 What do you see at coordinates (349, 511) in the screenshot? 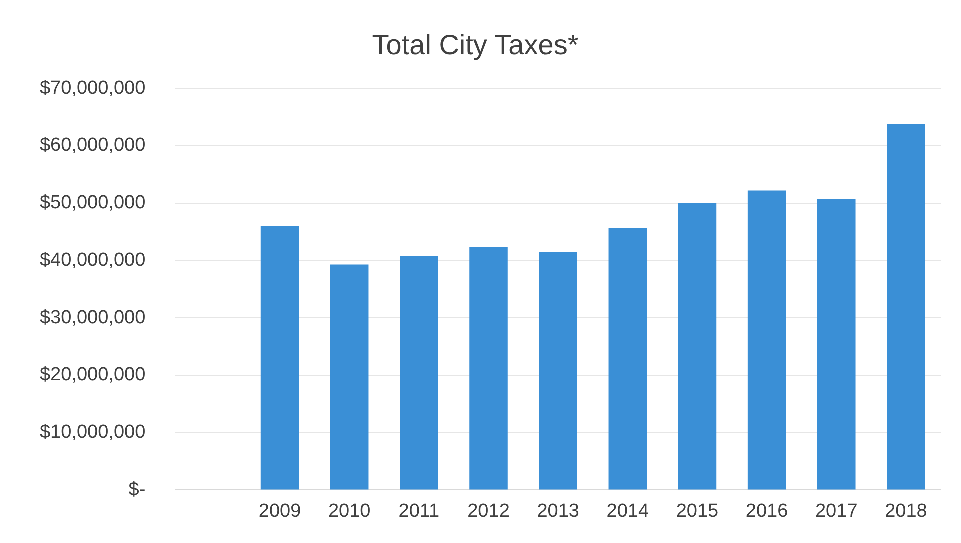
I see `x-tick-label: 2010` at bounding box center [349, 511].